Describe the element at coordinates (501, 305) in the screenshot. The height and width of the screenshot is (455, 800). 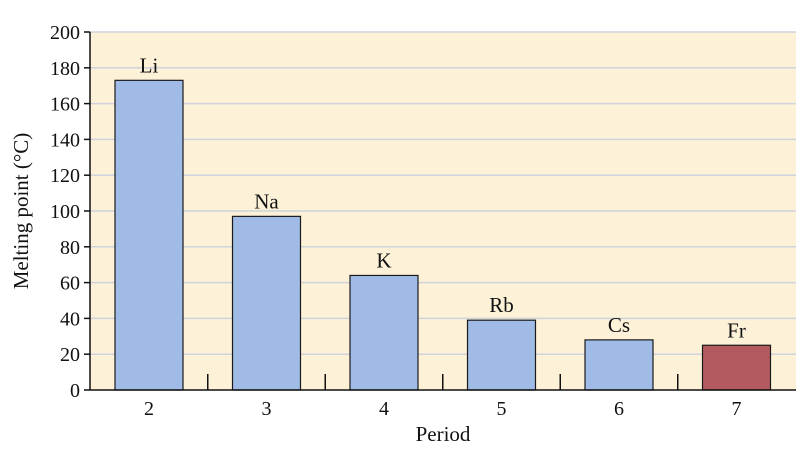
I see `bar-label: Rb` at that location.